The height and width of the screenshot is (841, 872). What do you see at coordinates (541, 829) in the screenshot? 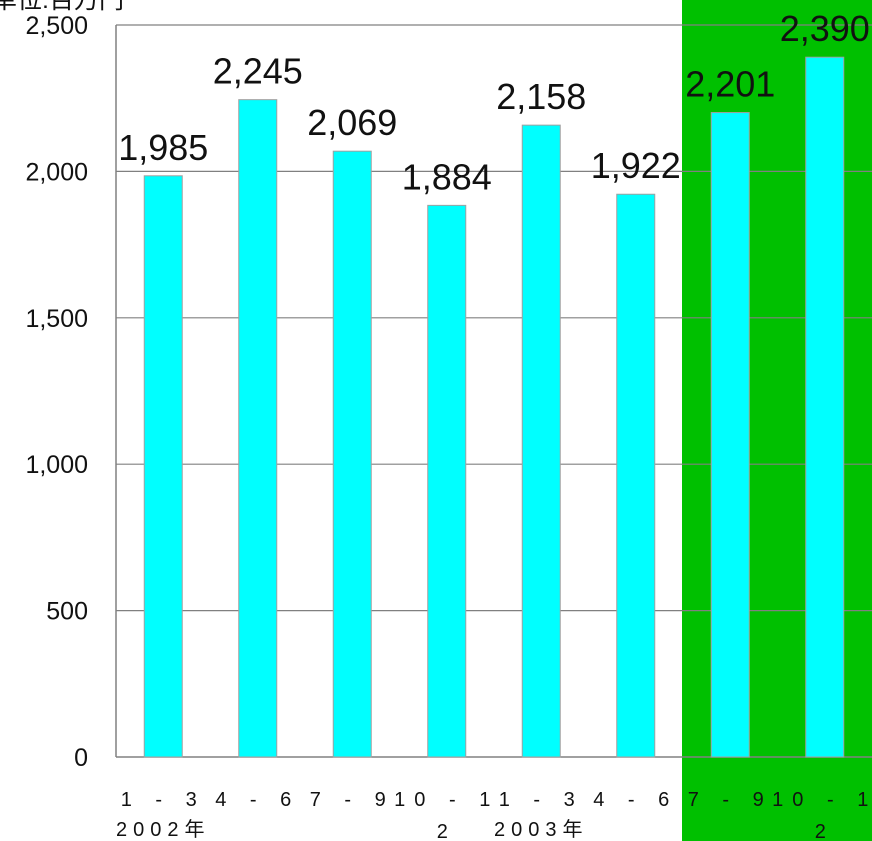
I see `year-label: 2003年` at bounding box center [541, 829].